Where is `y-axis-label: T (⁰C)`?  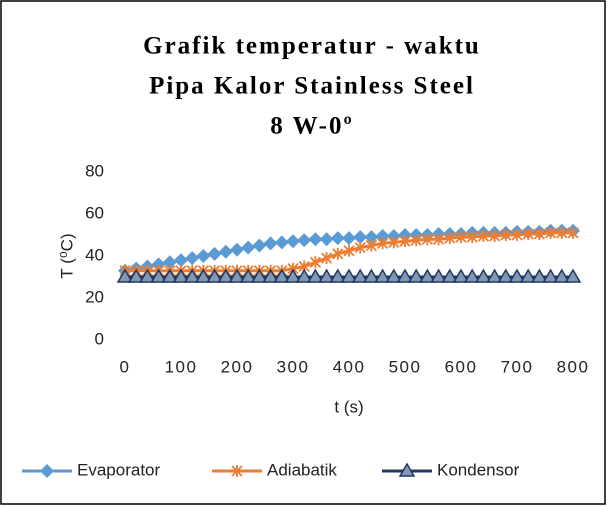
y-axis-label: T (⁰C) is located at coordinates (66, 255).